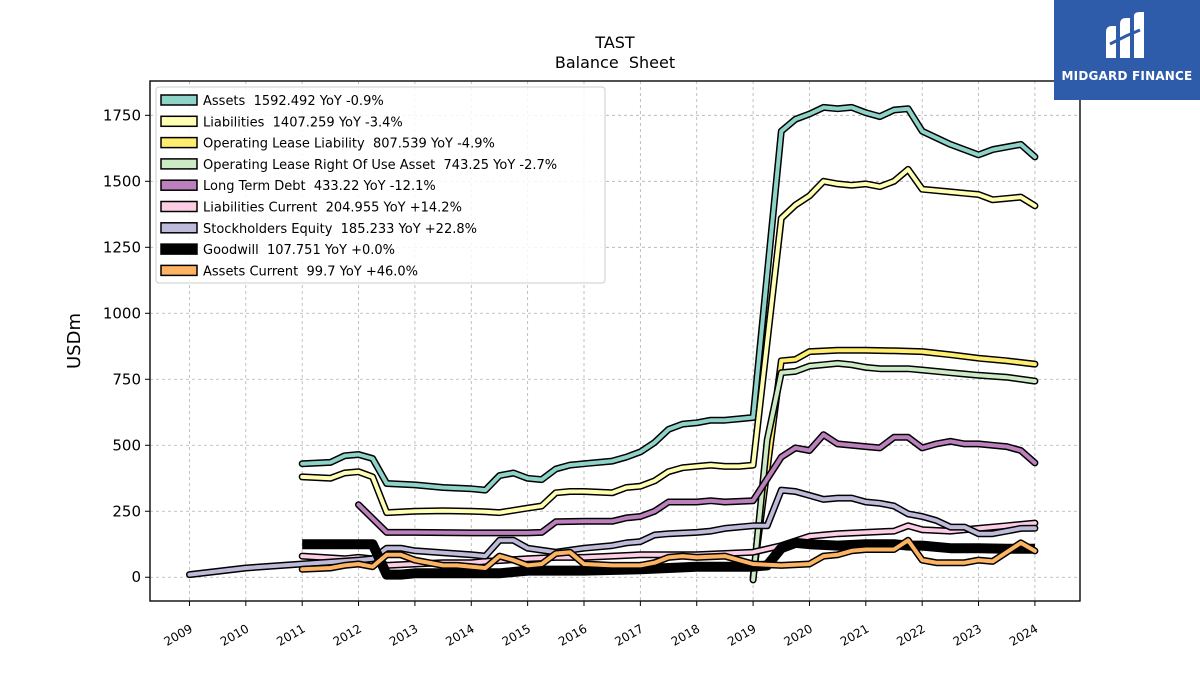 The width and height of the screenshot is (1200, 675). What do you see at coordinates (615, 62) in the screenshot?
I see `chart-subtitle: Balance Sheet` at bounding box center [615, 62].